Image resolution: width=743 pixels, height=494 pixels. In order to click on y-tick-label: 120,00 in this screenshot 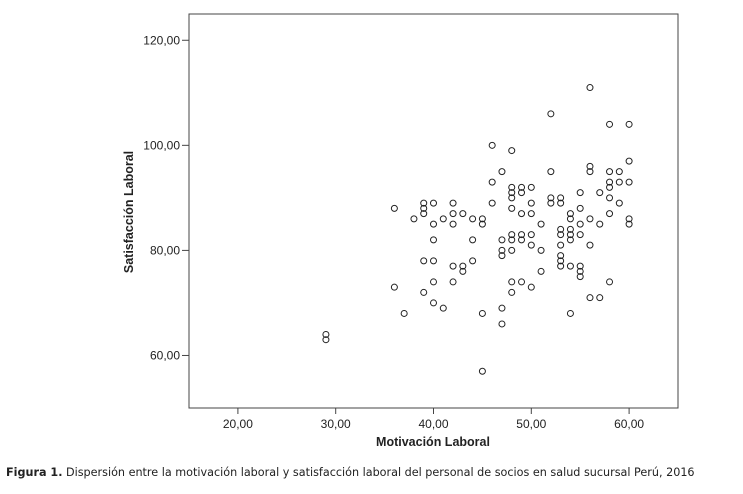, I will do `click(161, 40)`.